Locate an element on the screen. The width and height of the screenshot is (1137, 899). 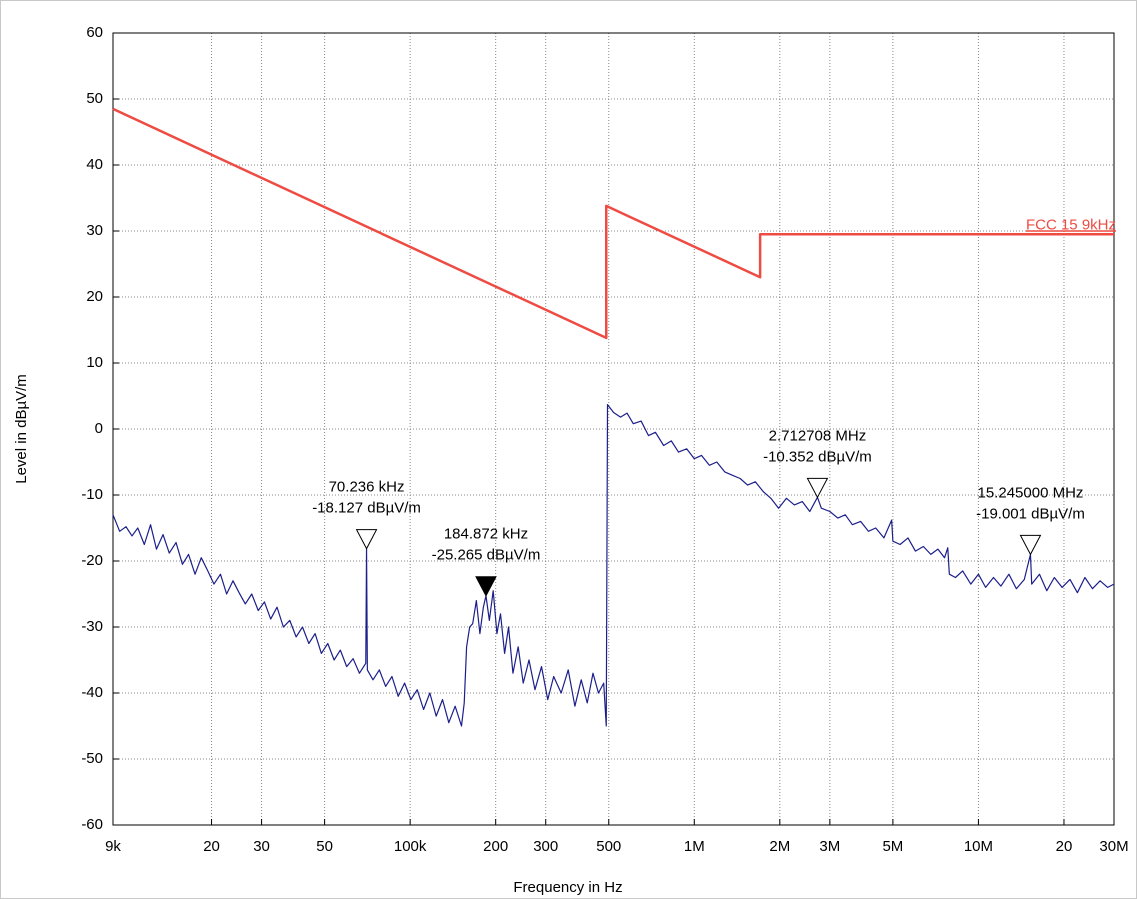
y-tick-label: 40 is located at coordinates (94, 164).